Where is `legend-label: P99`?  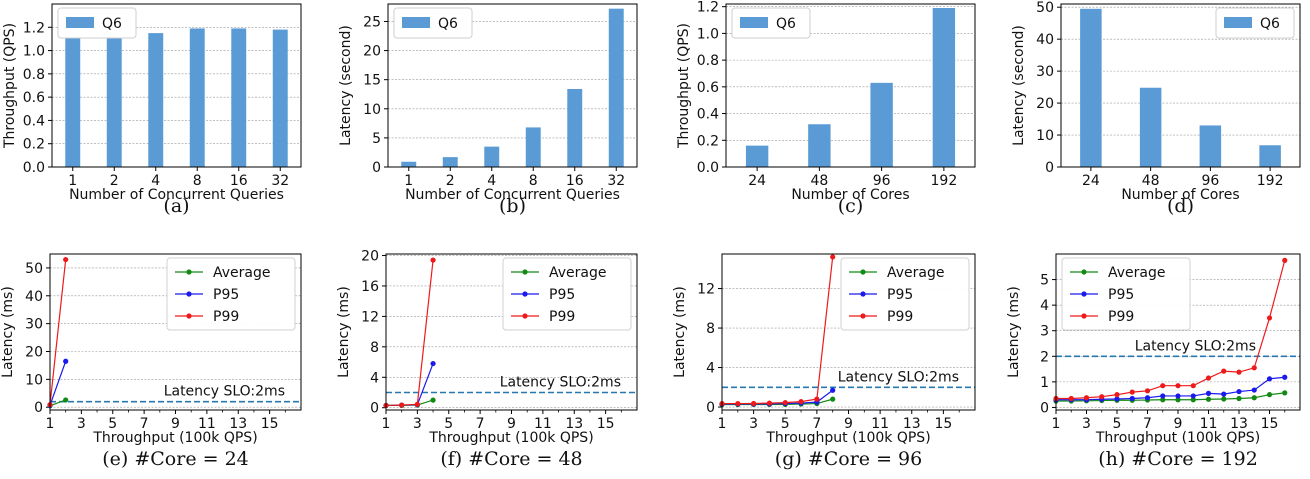
legend-label: P99 is located at coordinates (1121, 317).